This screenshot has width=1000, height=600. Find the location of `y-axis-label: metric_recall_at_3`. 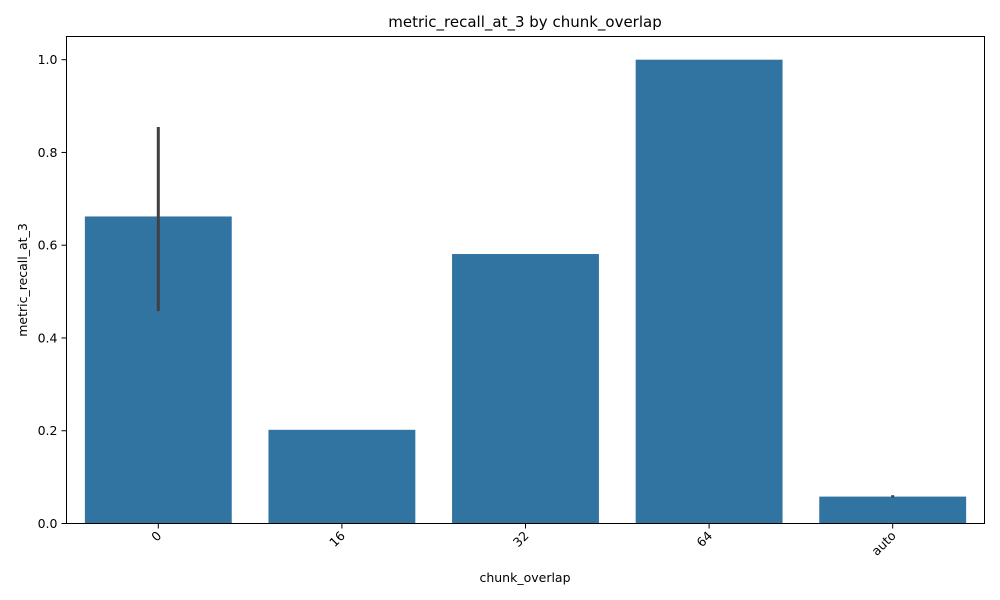

y-axis-label: metric_recall_at_3 is located at coordinates (22, 280).